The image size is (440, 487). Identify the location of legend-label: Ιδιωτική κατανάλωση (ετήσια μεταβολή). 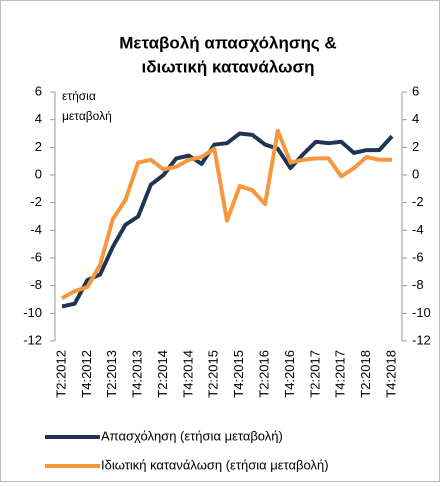
(215, 464).